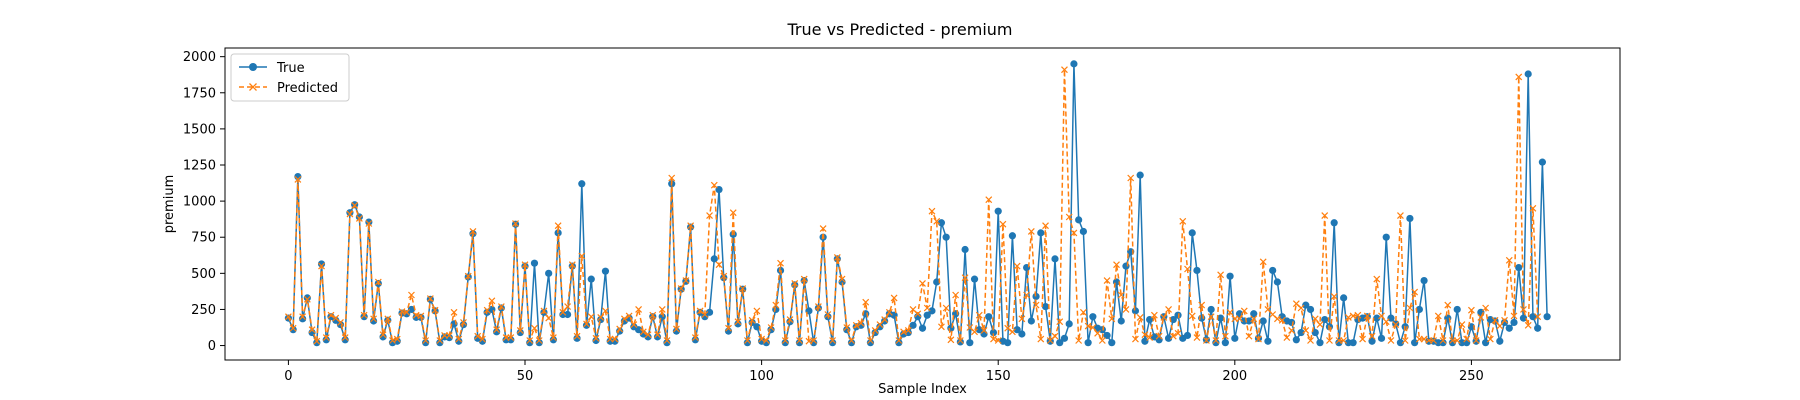  What do you see at coordinates (900, 29) in the screenshot?
I see `chart-title: True vs Predicted - premium` at bounding box center [900, 29].